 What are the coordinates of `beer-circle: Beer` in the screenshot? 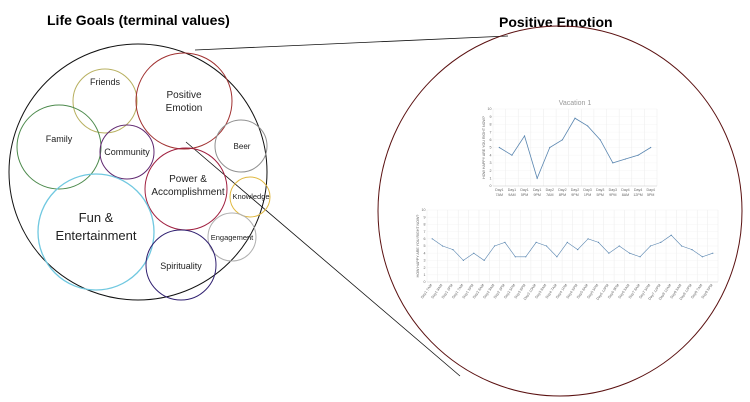 It's located at (241, 146).